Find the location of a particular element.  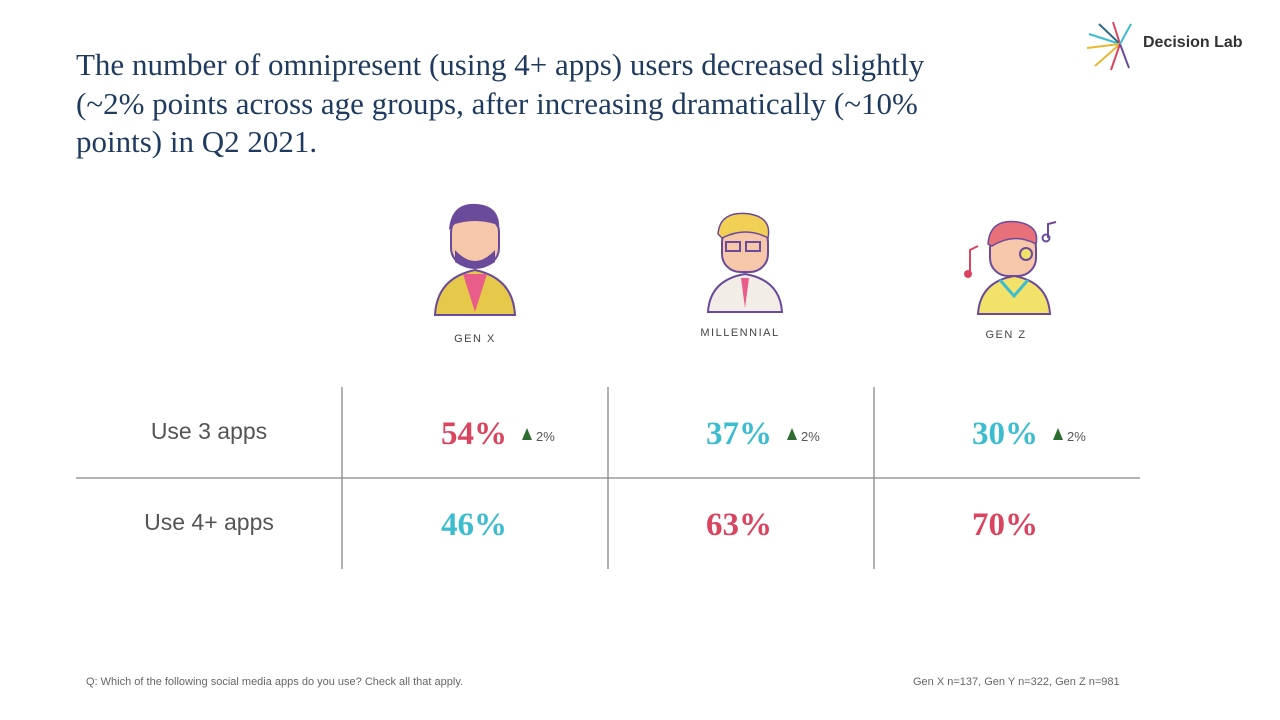

logo-icon is located at coordinates (1109, 46).